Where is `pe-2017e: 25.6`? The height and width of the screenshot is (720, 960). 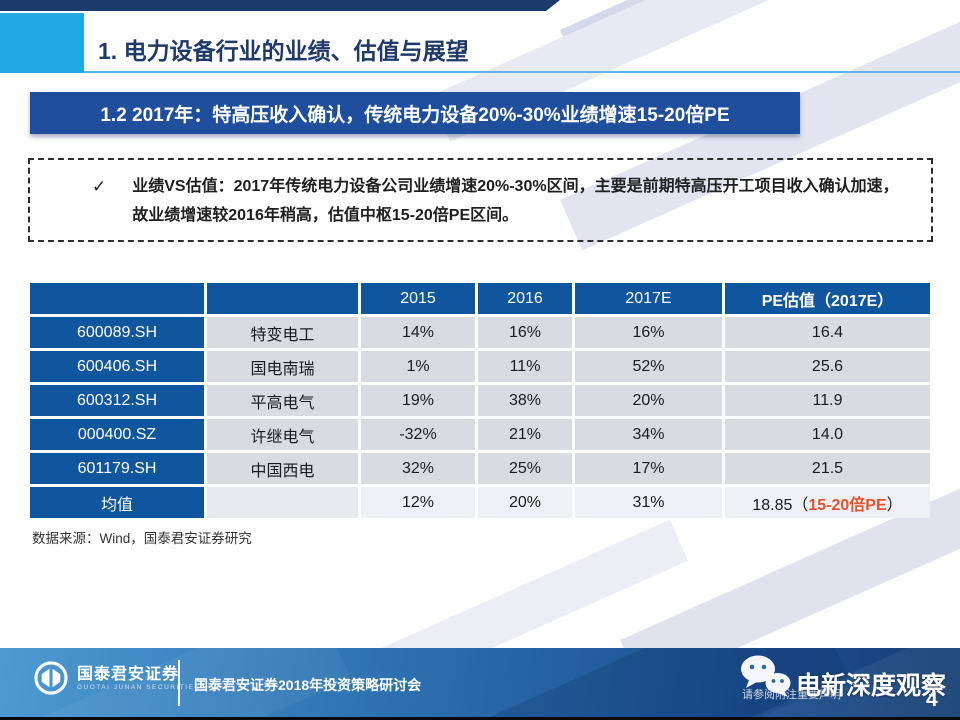 pe-2017e: 25.6 is located at coordinates (827, 366).